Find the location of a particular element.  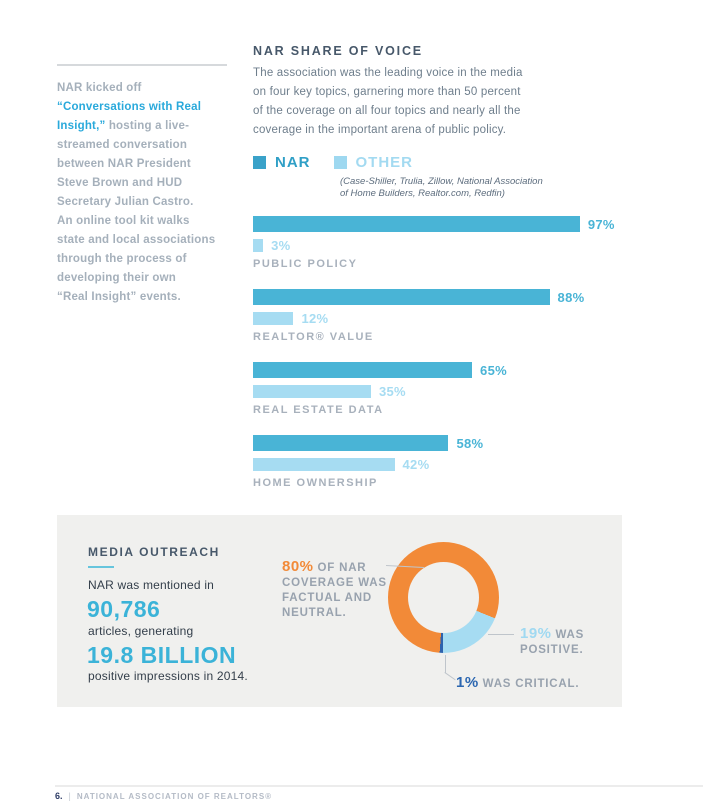

bar-group: 97% 3% PUBLIC POLICY is located at coordinates (463, 243).